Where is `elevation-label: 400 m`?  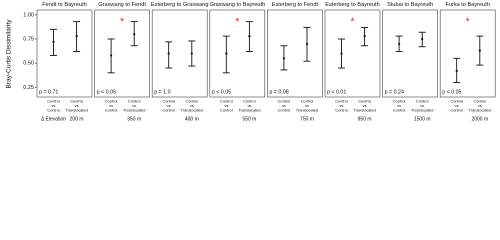
elevation-label: 400 m is located at coordinates (192, 119).